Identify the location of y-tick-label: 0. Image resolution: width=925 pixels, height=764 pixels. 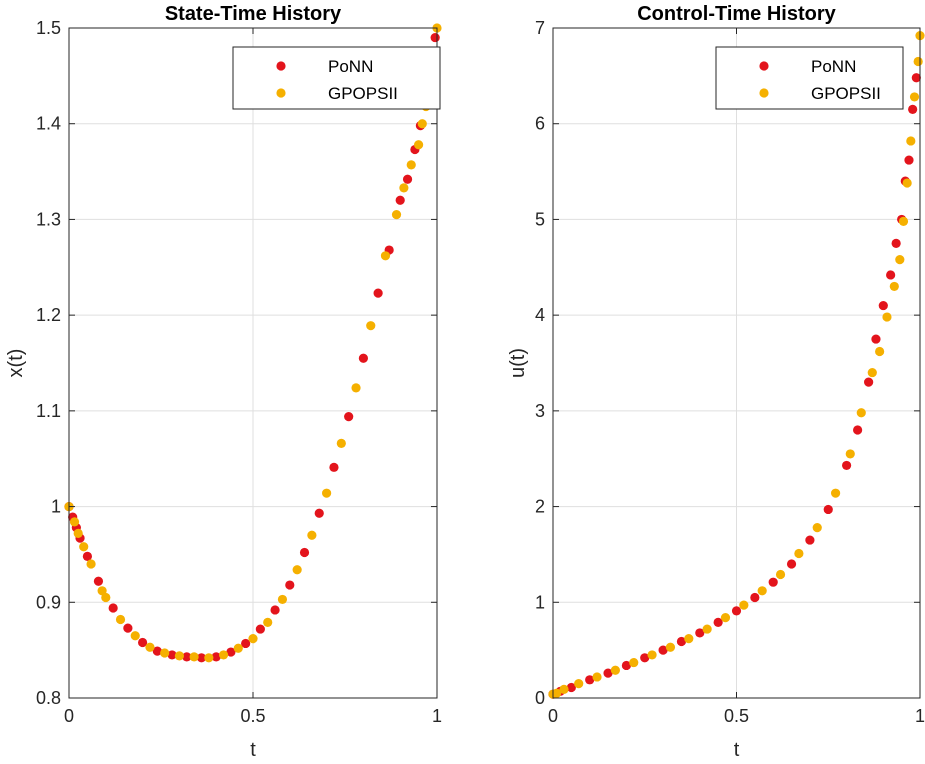
(540, 698).